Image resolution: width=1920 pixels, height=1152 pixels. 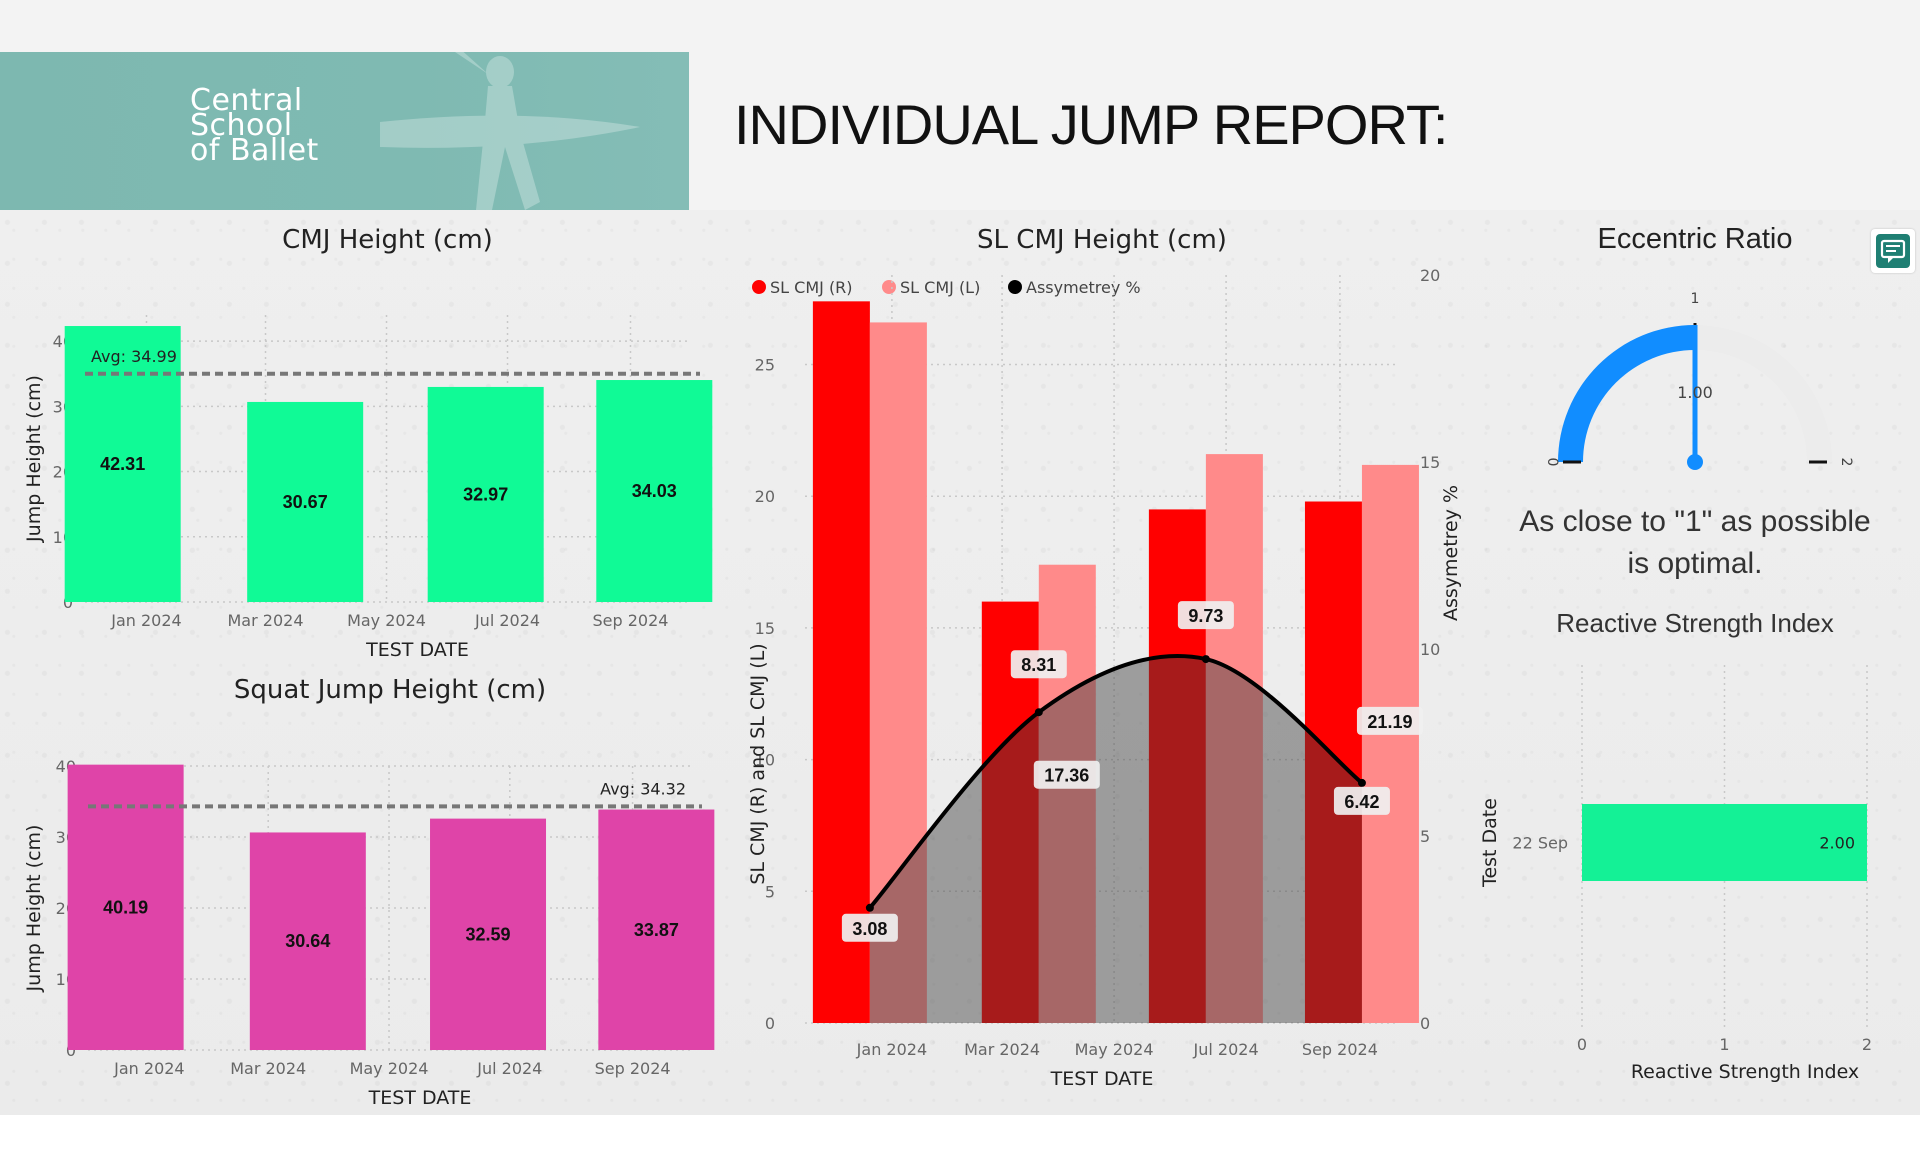 I want to click on bar-data-label: 32.59, so click(x=488, y=934).